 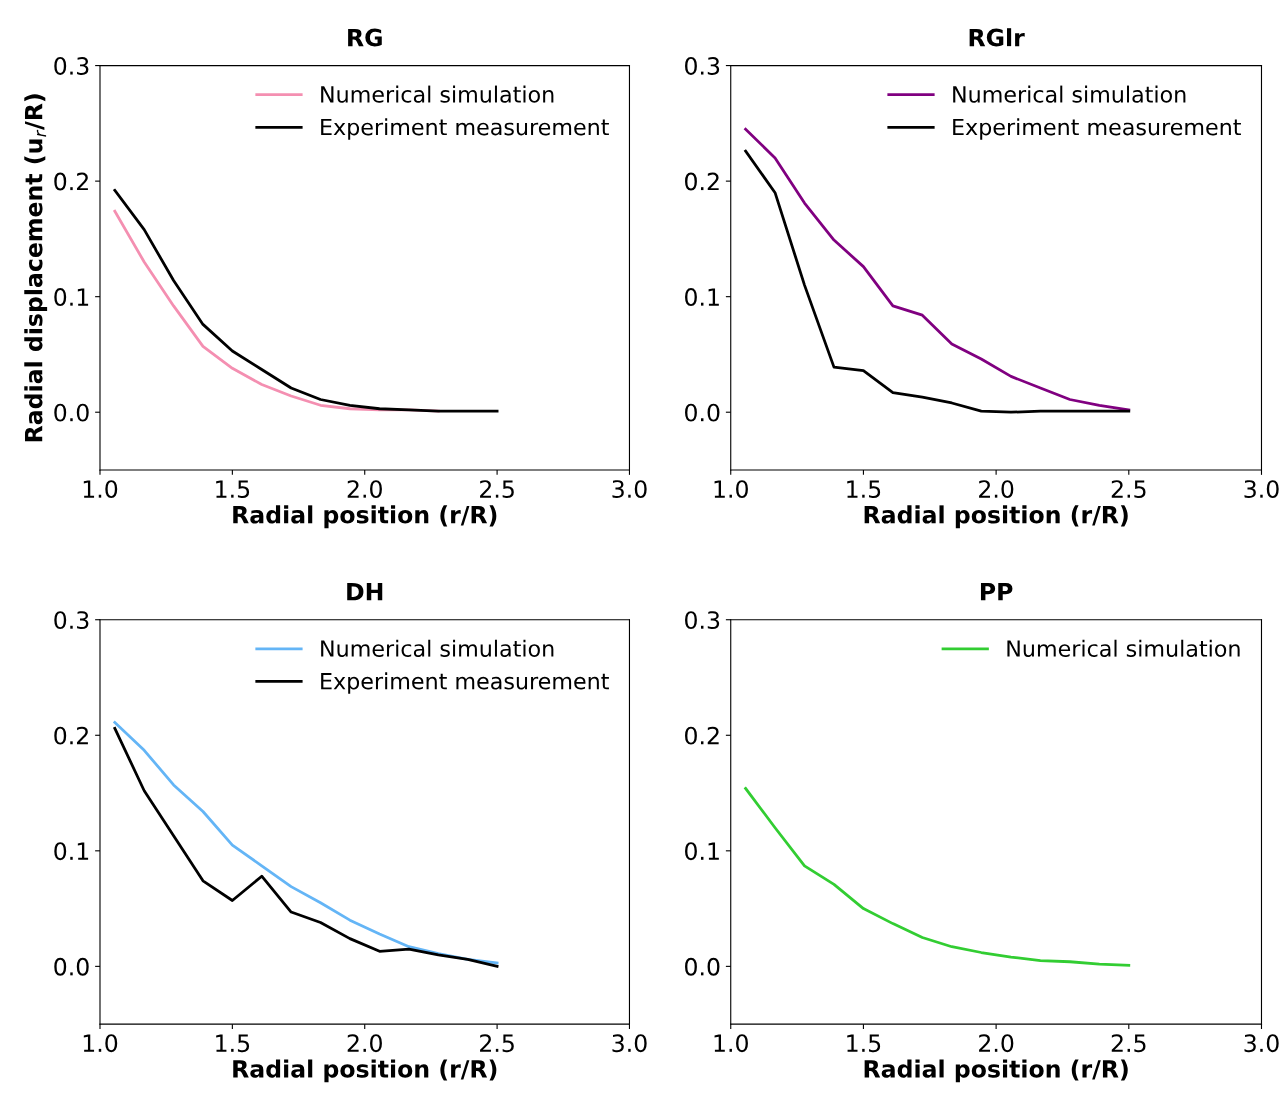 What do you see at coordinates (997, 37) in the screenshot?
I see `chart-title: RGlr` at bounding box center [997, 37].